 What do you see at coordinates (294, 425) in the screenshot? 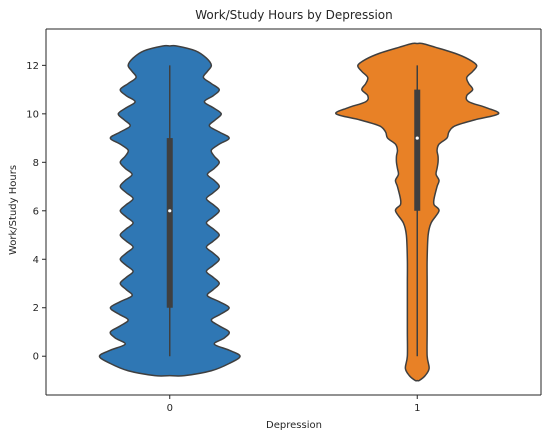
I see `x-axis-title: Depression` at bounding box center [294, 425].